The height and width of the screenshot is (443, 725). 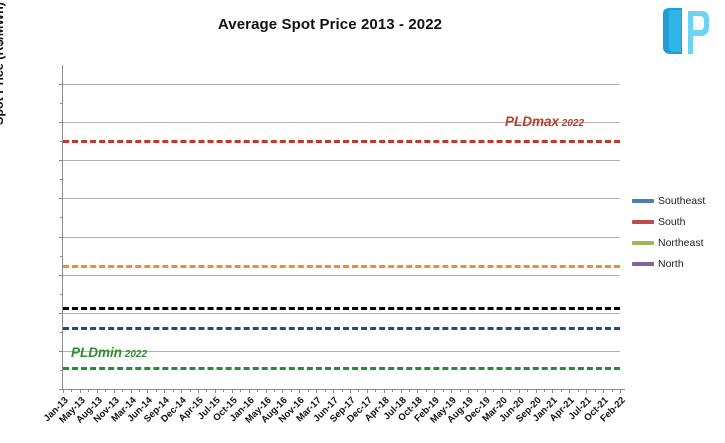 What do you see at coordinates (682, 200) in the screenshot?
I see `legend-label: Southeast` at bounding box center [682, 200].